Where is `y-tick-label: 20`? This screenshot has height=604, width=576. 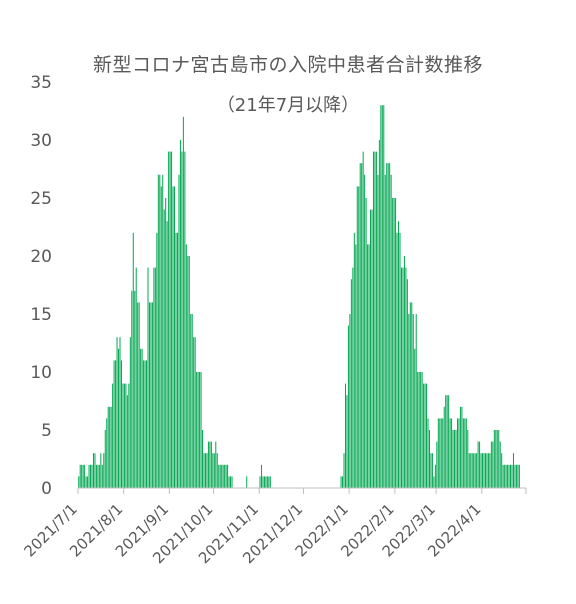
y-tick-label: 20 is located at coordinates (41, 257).